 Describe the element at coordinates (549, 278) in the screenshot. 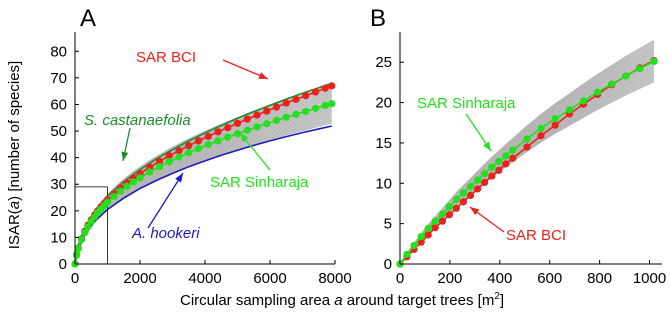

I see `x-tick-label: 600` at that location.